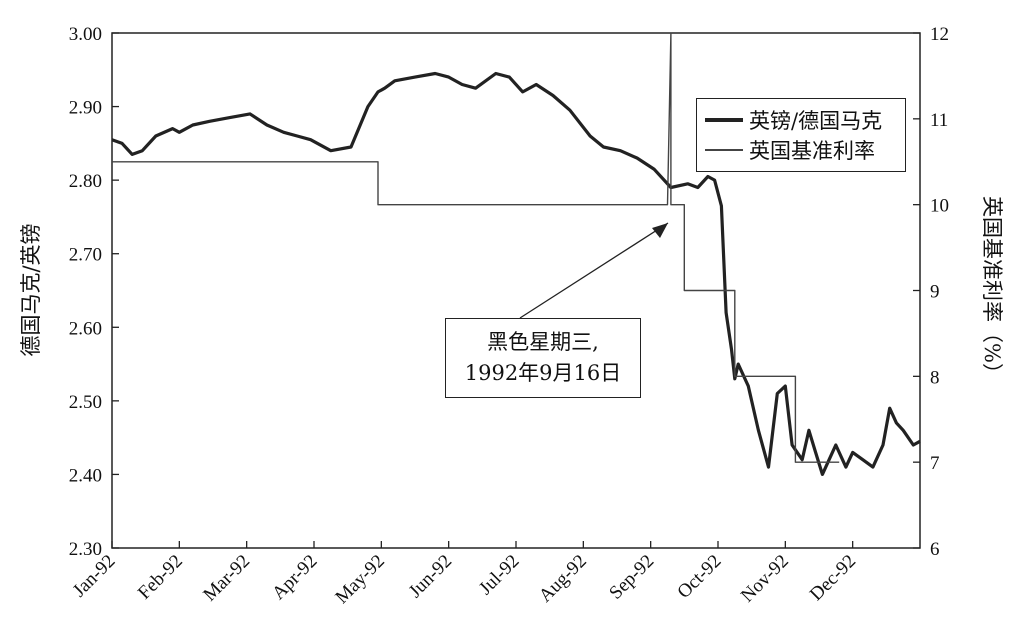 This screenshot has width=1032, height=639. What do you see at coordinates (85, 255) in the screenshot?
I see `y-left-tick-label: 2.70` at bounding box center [85, 255].